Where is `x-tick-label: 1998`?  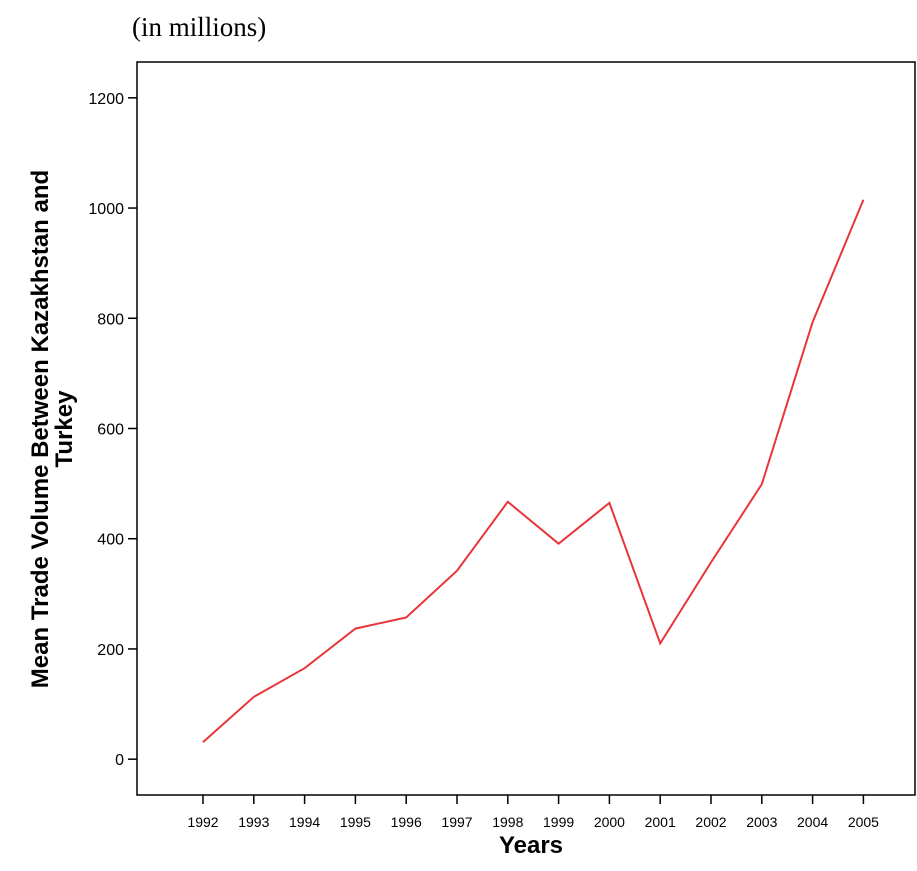 x-tick-label: 1998 is located at coordinates (507, 822).